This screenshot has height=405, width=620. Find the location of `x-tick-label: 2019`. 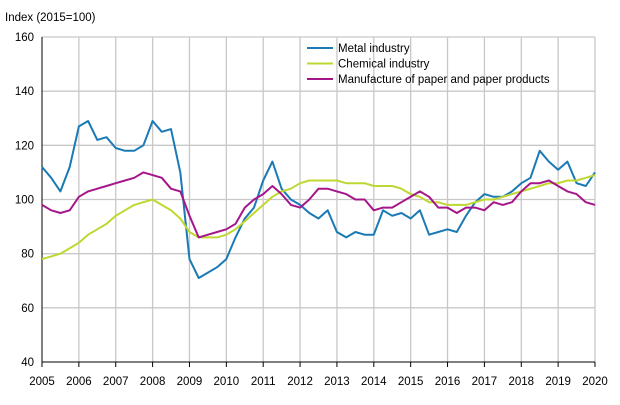

x-tick-label: 2019 is located at coordinates (558, 382).